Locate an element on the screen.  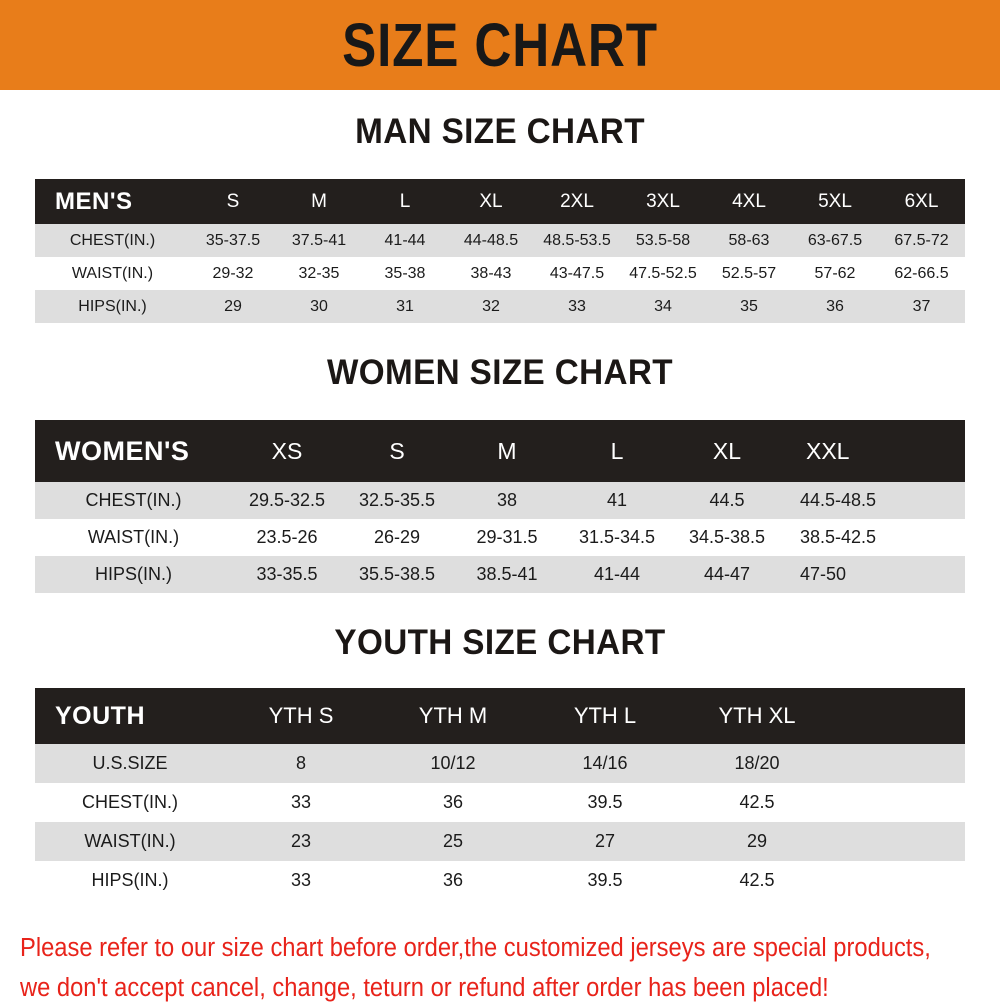
youth-cell-1-1: 36 is located at coordinates (453, 802).